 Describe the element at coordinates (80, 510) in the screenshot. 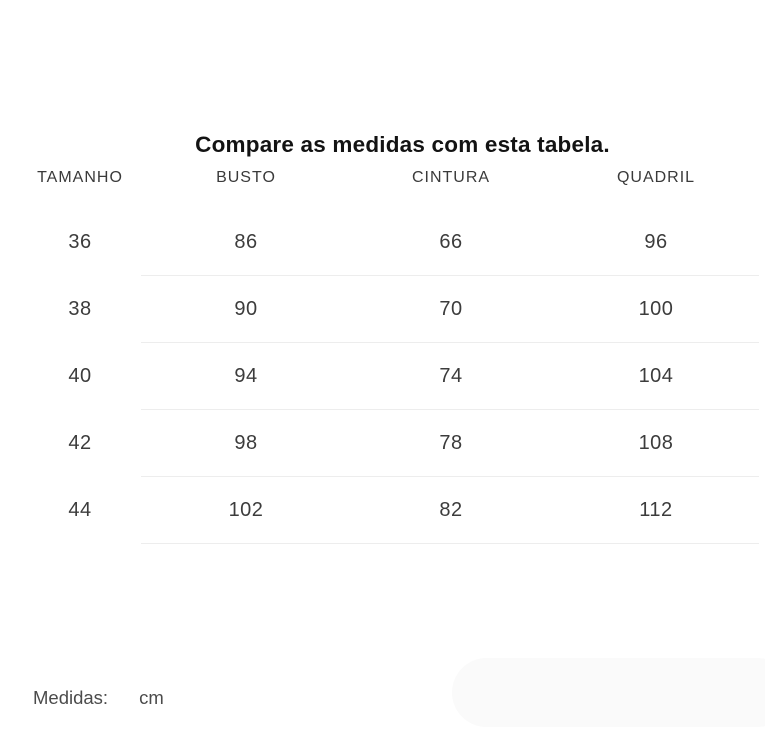

I see `cell-size: 44` at that location.